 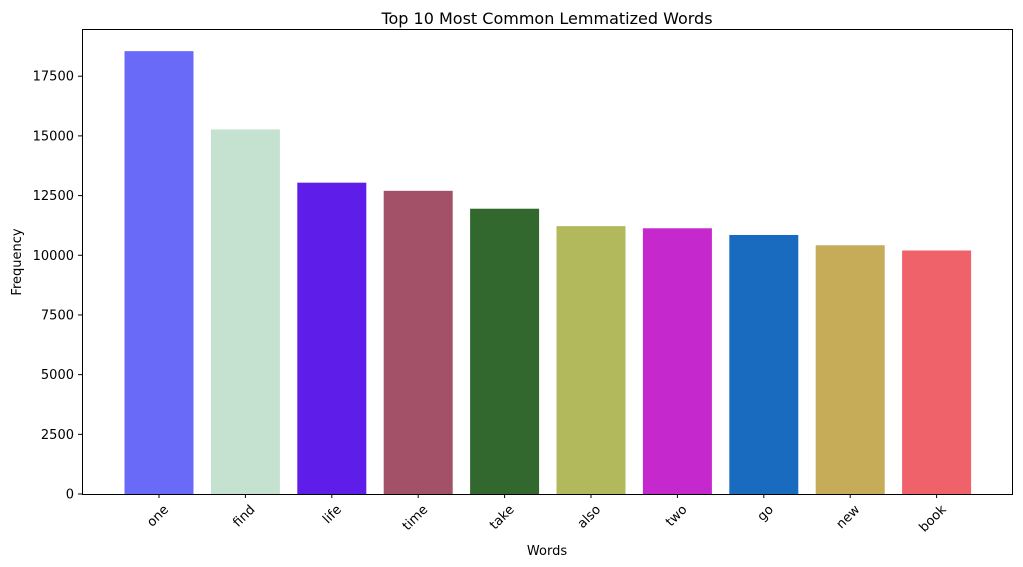 I want to click on bar-find, so click(x=245, y=311).